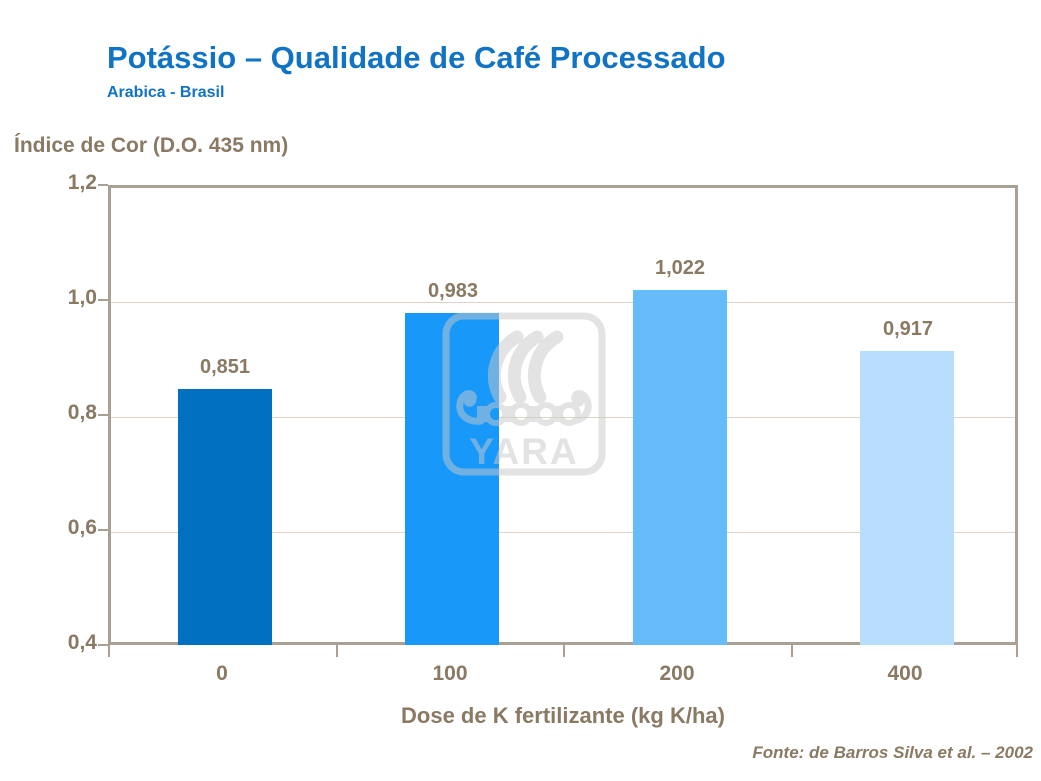 This screenshot has height=781, width=1041. Describe the element at coordinates (416, 57) in the screenshot. I see `chart-title: Potássio – Qualidade de Café Processado` at that location.